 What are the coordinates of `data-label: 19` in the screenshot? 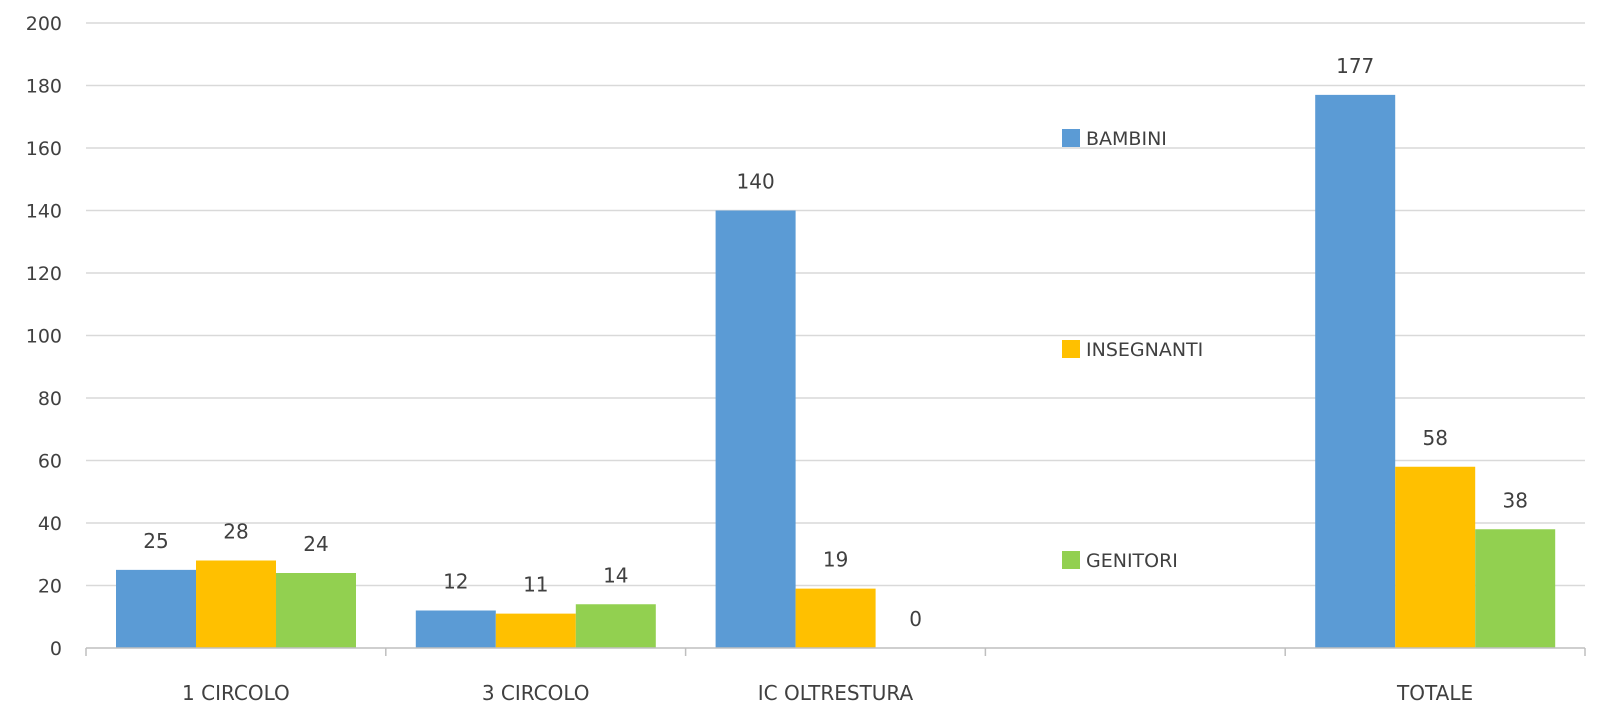 It's located at (835, 560).